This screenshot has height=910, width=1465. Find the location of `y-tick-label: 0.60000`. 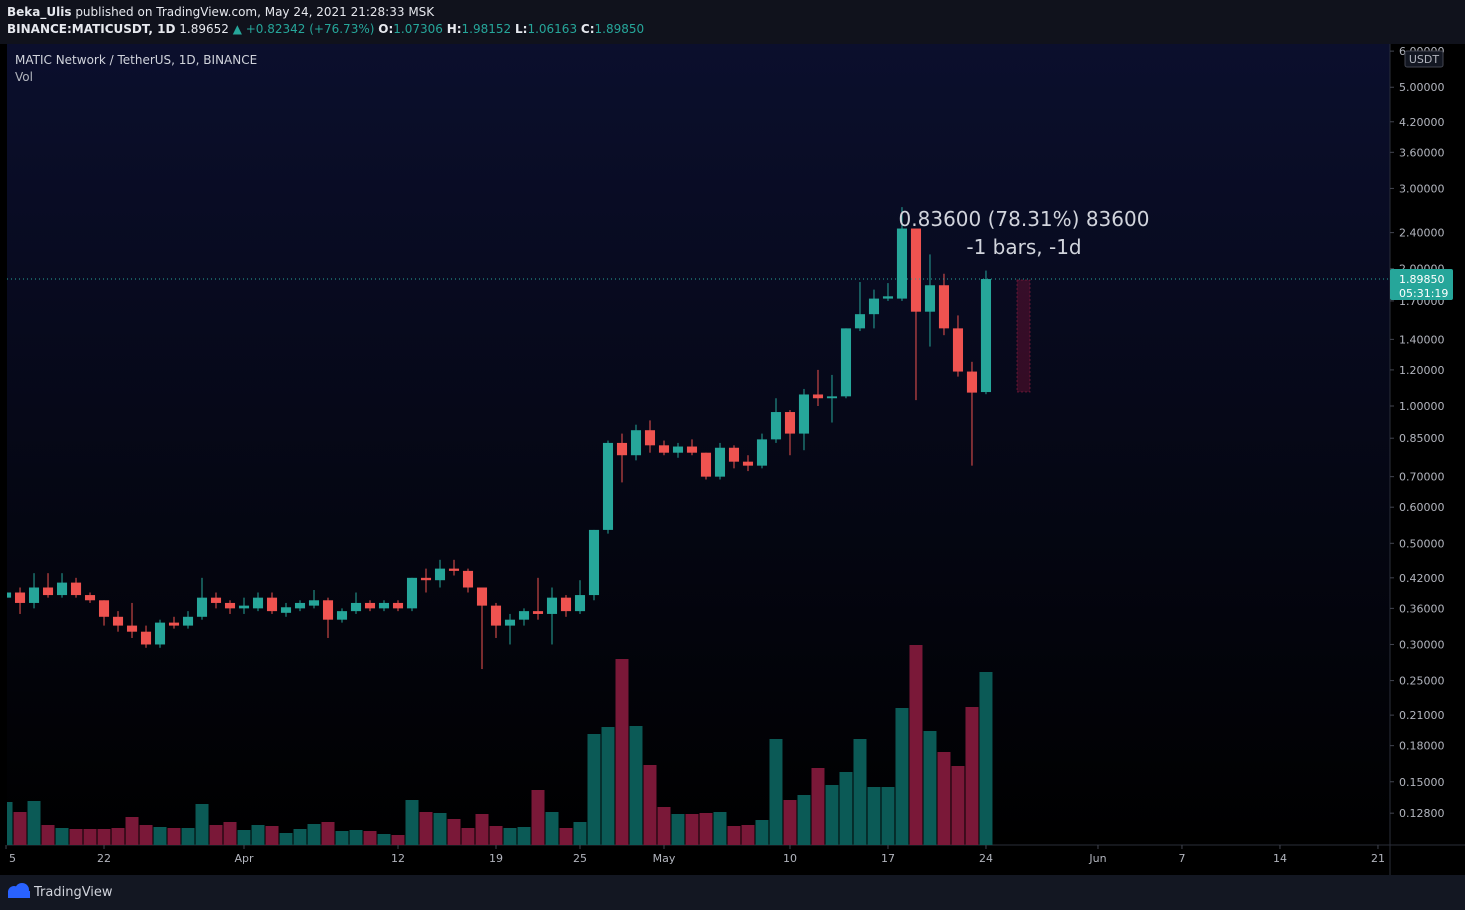

y-tick-label: 0.60000 is located at coordinates (1422, 507).